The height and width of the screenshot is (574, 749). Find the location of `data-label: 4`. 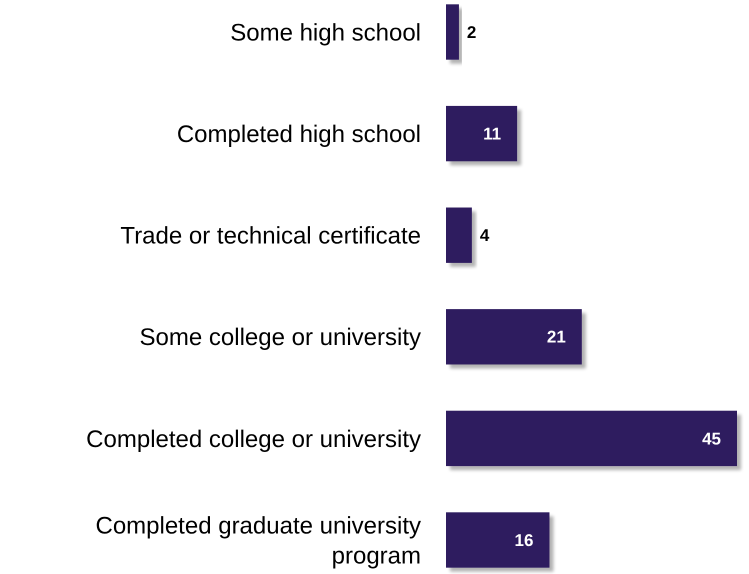

data-label: 4 is located at coordinates (485, 236).